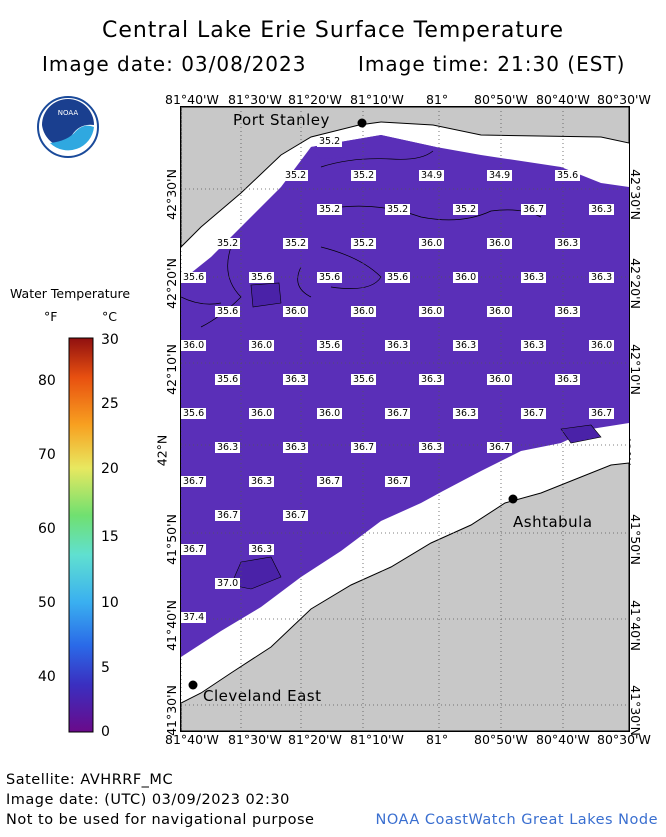 This screenshot has height=837, width=666. I want to click on credit-text: NOAA CoastWatch Great Lakes Node, so click(516, 820).